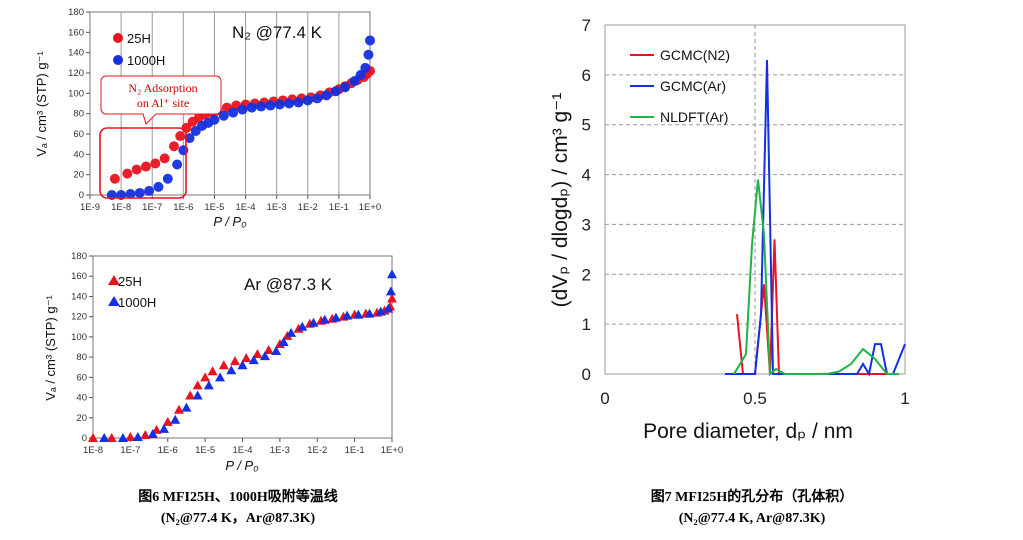 The image size is (1023, 540). Describe the element at coordinates (242, 465) in the screenshot. I see `chart2-x-axis-label: P / P₀` at that location.